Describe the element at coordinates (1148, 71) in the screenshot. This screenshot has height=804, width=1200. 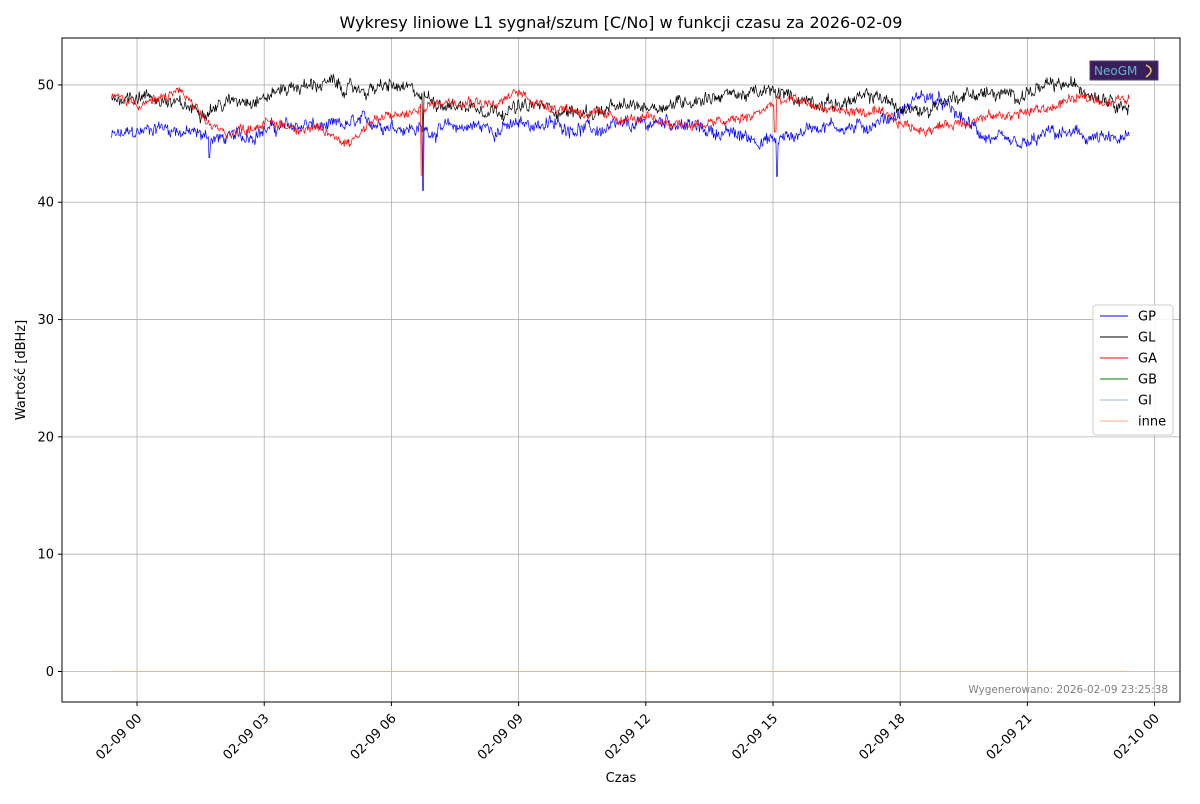
I see `logo-arc-icon` at that location.